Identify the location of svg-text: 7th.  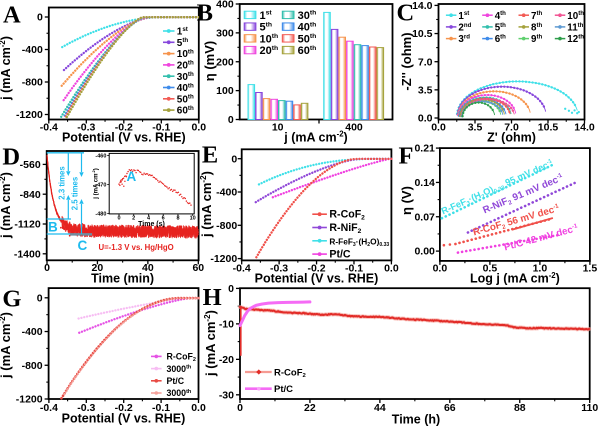
(536, 16).